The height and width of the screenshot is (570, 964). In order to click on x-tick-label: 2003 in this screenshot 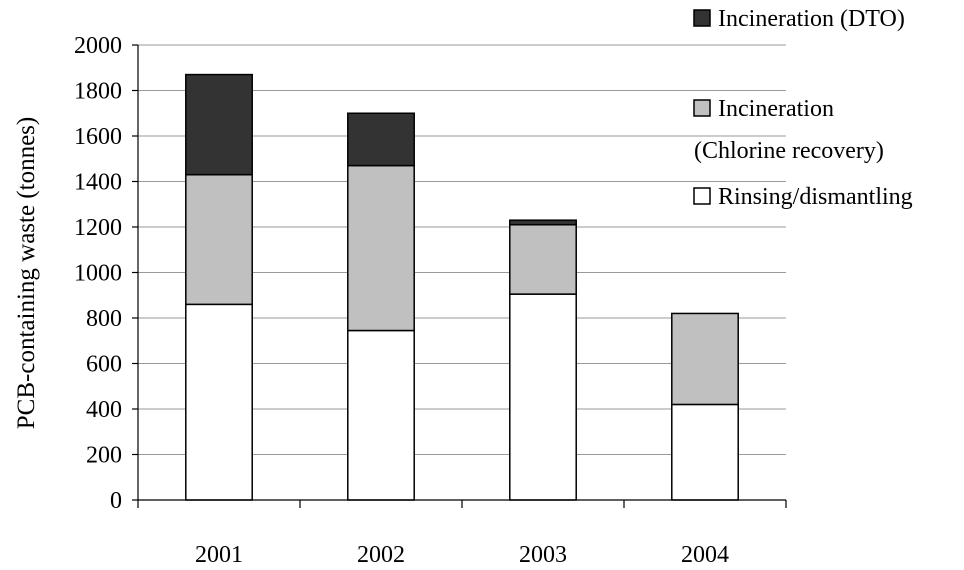, I will do `click(543, 555)`.